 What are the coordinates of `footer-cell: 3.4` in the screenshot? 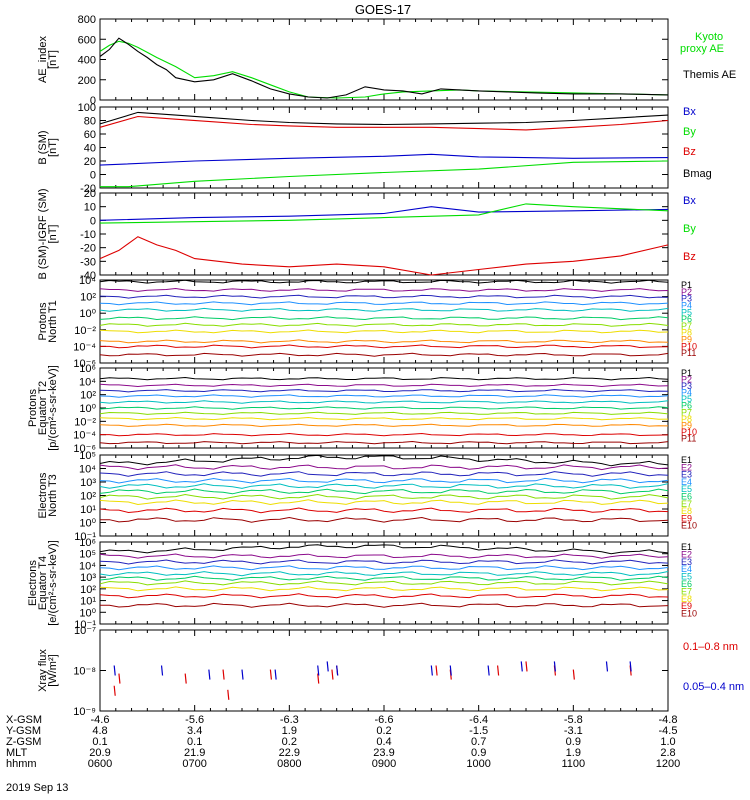 It's located at (194, 731).